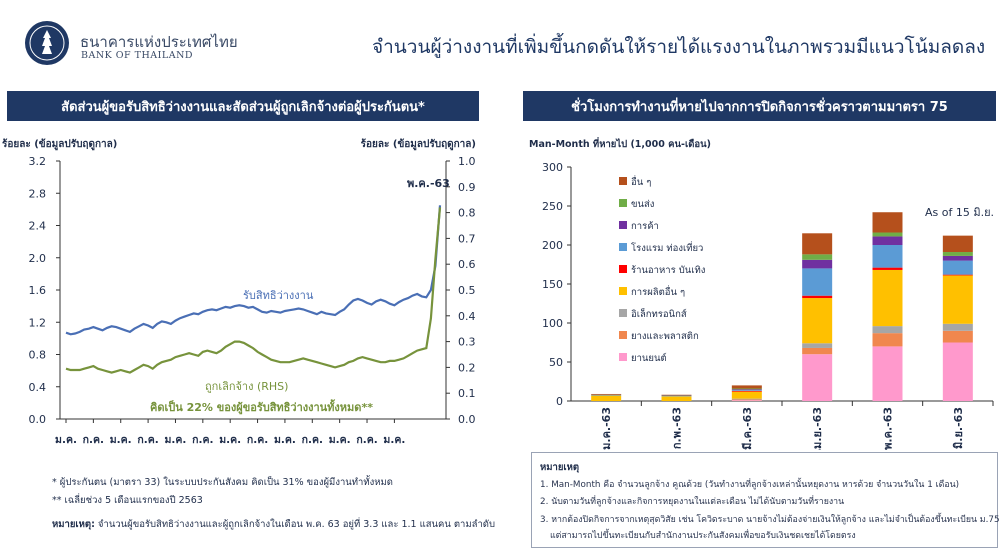 The height and width of the screenshot is (549, 1003). What do you see at coordinates (606, 428) in the screenshot?
I see `bar-category-label: ม.ค.-63` at bounding box center [606, 428].